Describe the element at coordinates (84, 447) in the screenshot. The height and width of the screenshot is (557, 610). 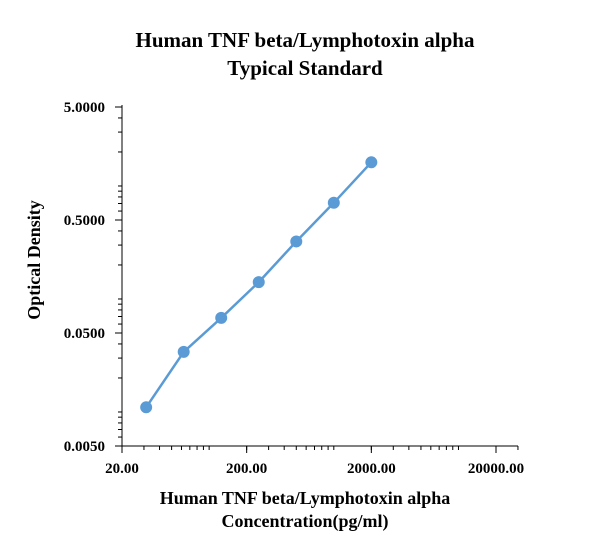
I see `y-tick-label: 0.0050` at that location.